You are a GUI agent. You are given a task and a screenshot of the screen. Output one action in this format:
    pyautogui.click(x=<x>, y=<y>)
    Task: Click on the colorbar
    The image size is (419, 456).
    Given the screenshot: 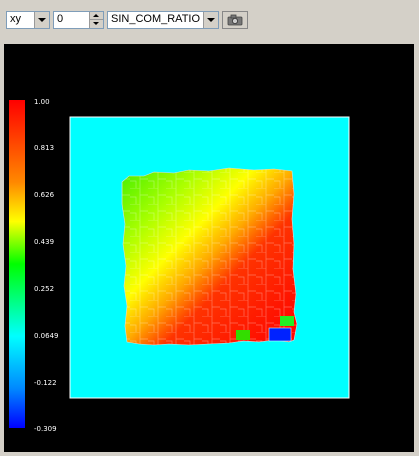 What is the action you would take?
    pyautogui.click(x=17, y=264)
    